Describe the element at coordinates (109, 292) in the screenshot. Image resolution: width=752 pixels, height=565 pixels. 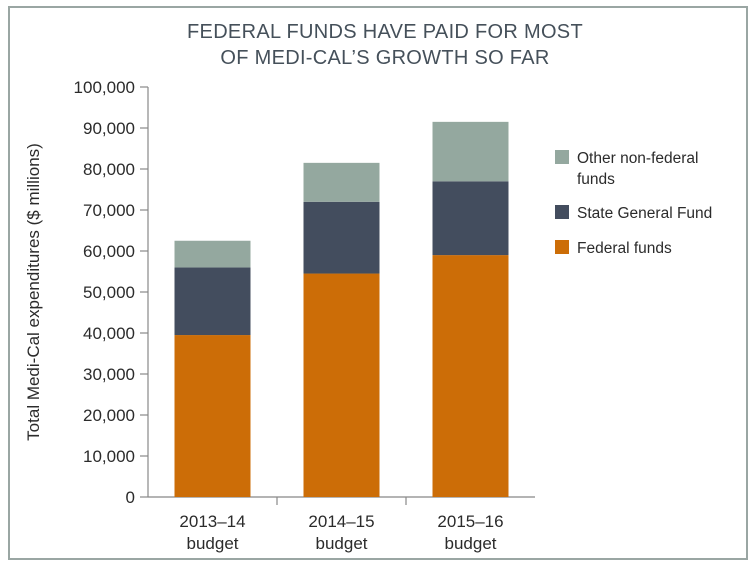
I see `y-tick-label: 50,000` at that location.